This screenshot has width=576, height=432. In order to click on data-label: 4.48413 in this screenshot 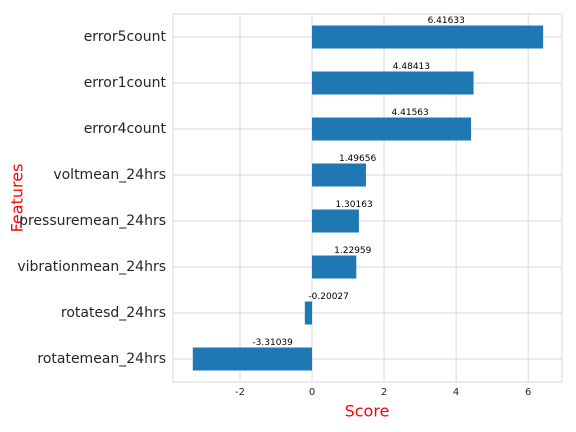, I will do `click(411, 67)`.